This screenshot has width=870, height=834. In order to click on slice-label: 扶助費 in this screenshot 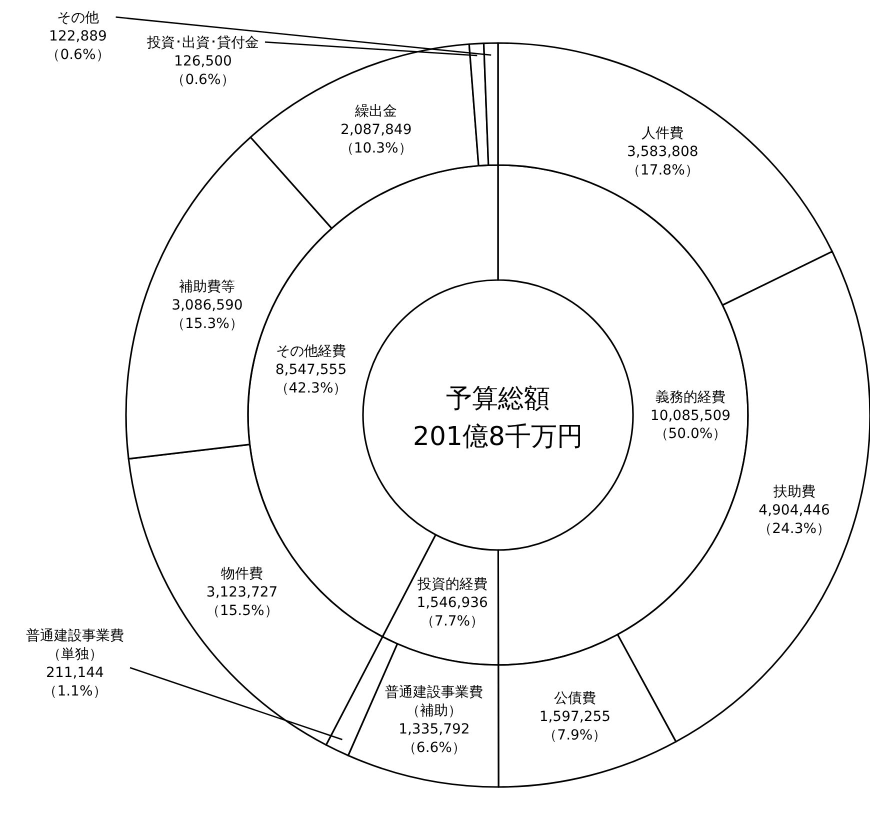, I will do `click(794, 492)`.